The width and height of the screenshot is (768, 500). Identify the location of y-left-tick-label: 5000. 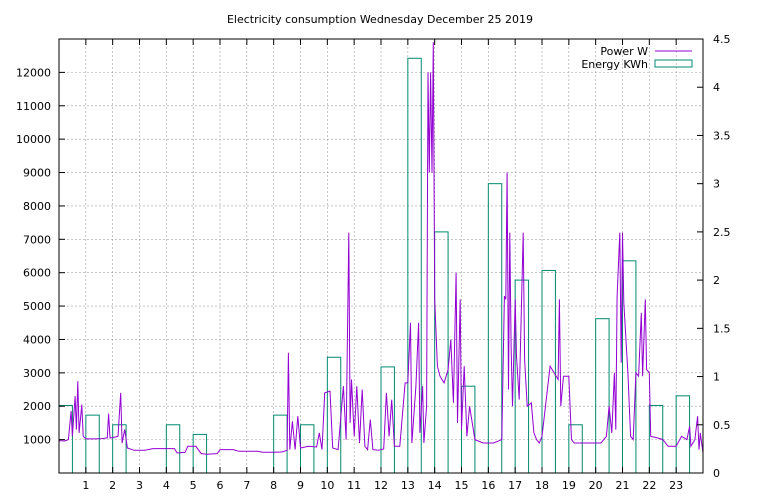
(37, 306).